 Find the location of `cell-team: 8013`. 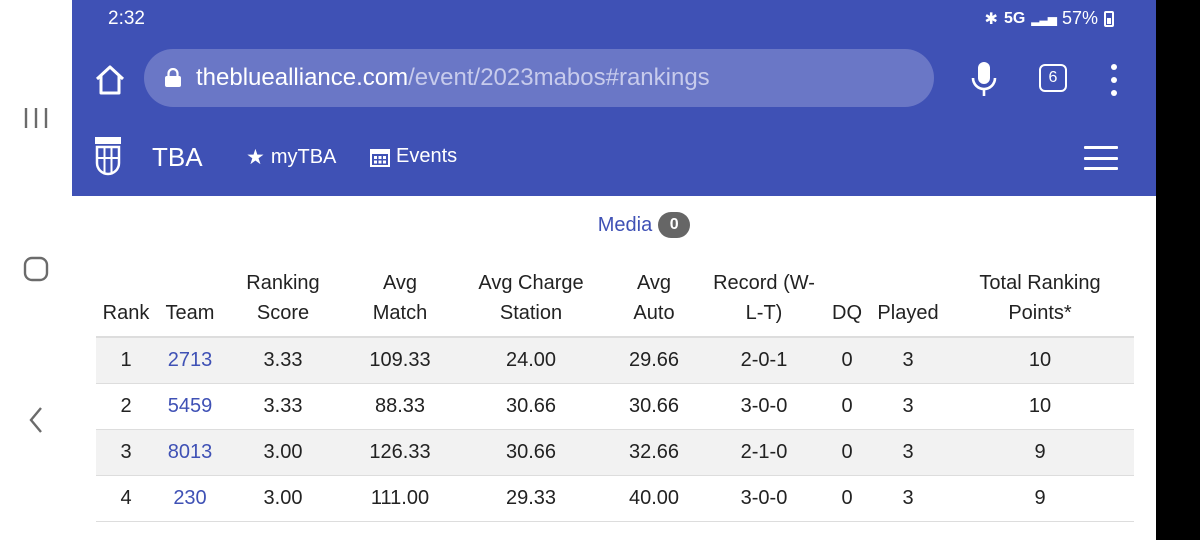

cell-team: 8013 is located at coordinates (190, 452).